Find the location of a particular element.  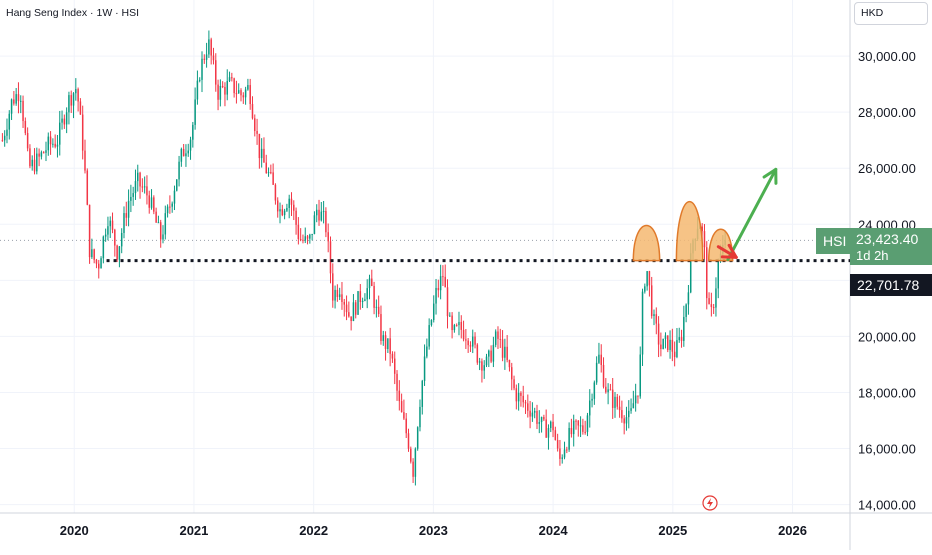

symbol-label: HSI is located at coordinates (835, 241).